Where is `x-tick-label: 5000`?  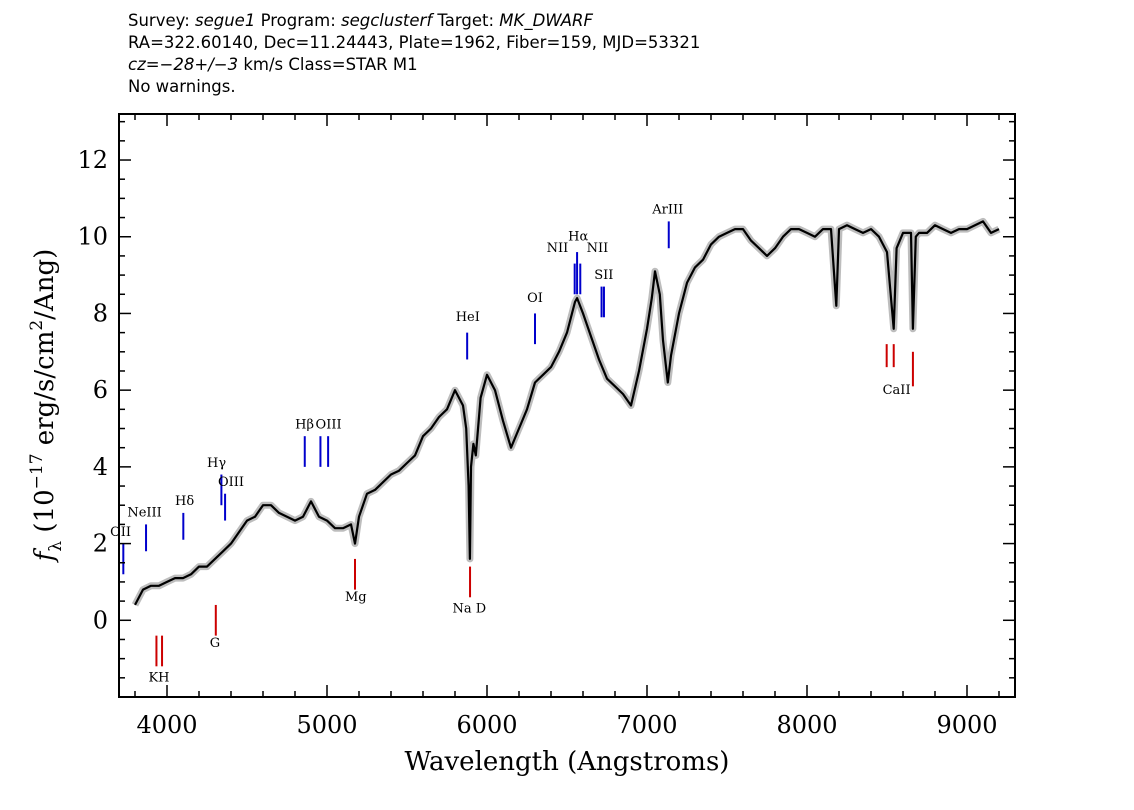
x-tick-label: 5000 is located at coordinates (326, 725).